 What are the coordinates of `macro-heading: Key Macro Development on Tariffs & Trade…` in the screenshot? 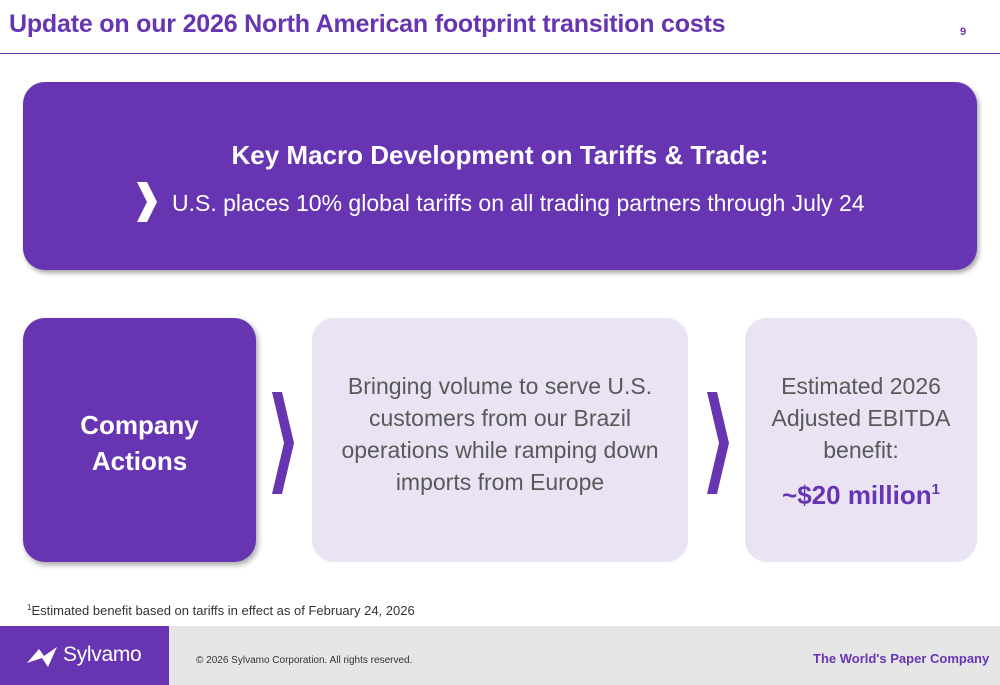 It's located at (500, 155).